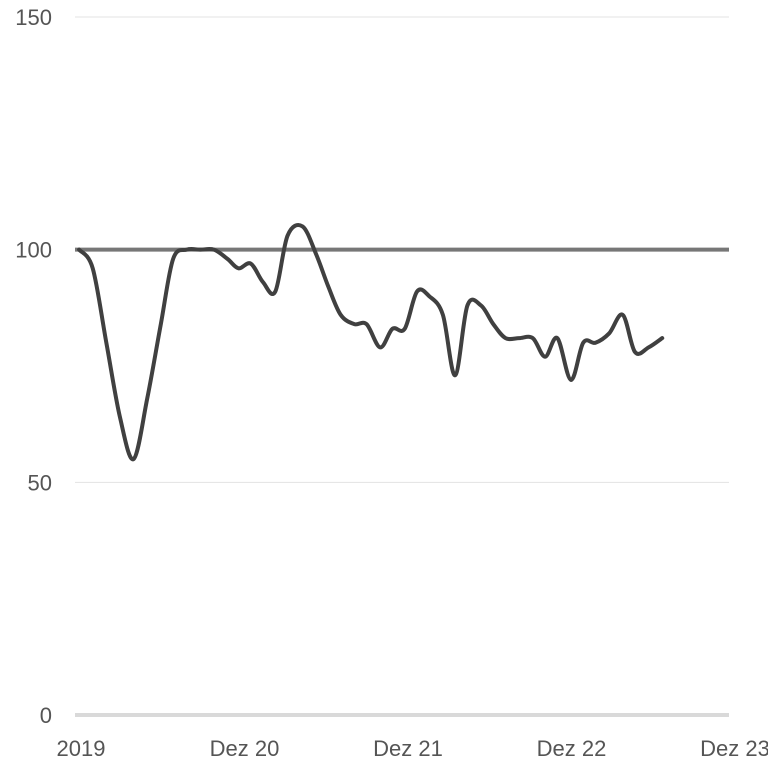 The height and width of the screenshot is (761, 768). I want to click on y-tick-label: 0, so click(46, 715).